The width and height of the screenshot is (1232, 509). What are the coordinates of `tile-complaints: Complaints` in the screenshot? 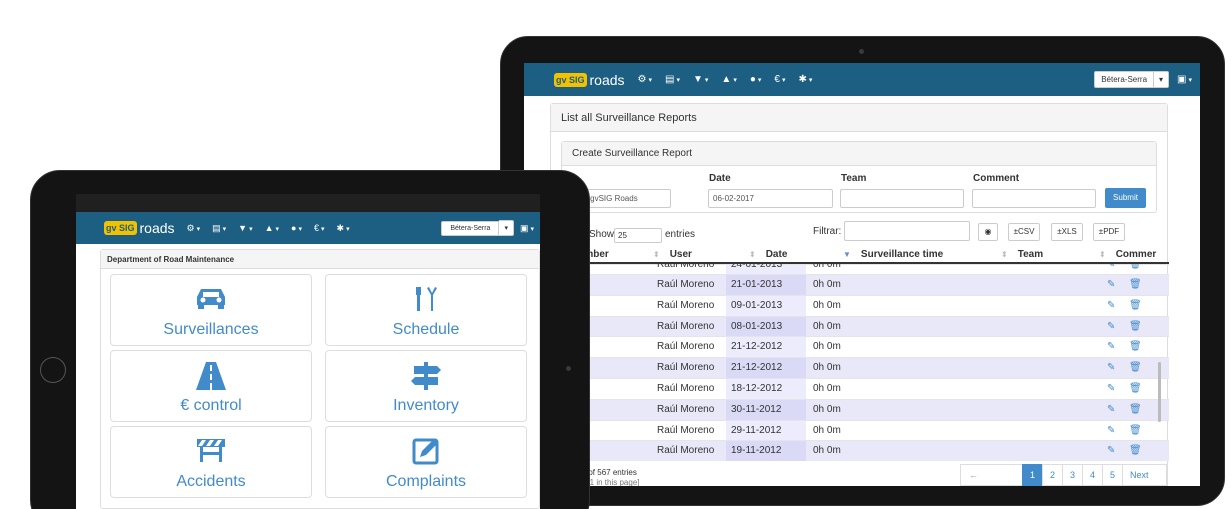 It's located at (426, 462).